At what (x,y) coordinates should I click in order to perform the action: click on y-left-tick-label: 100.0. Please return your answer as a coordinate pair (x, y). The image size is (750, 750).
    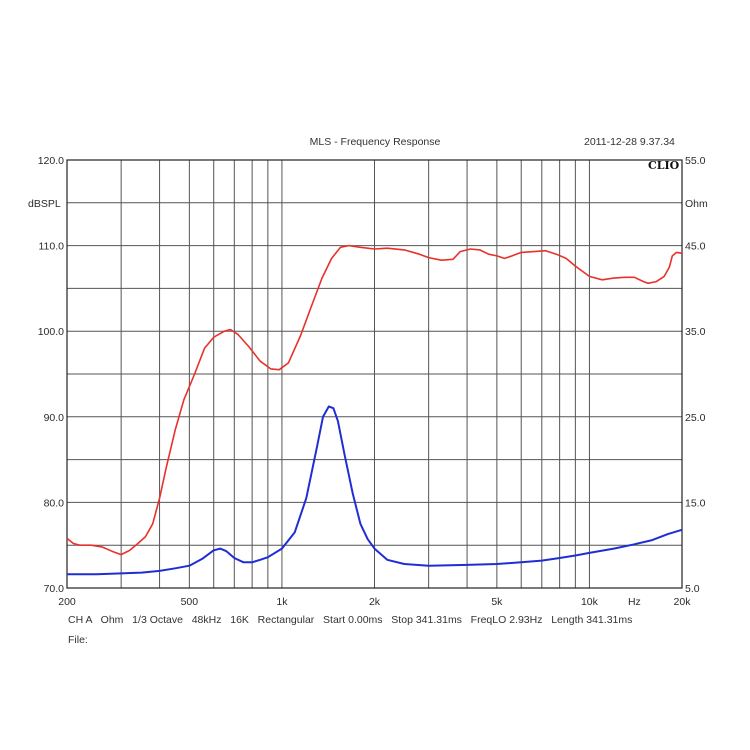
    Looking at the image, I should click on (51, 332).